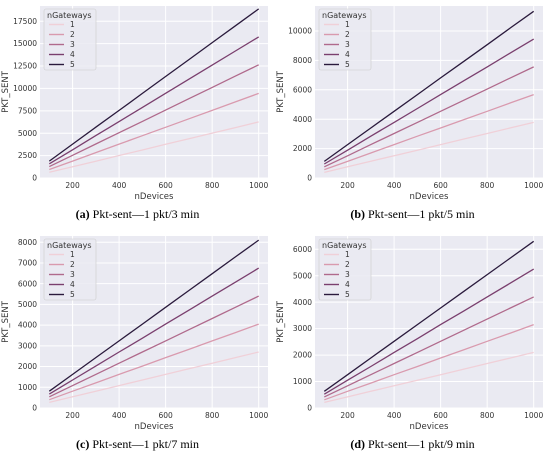 Image resolution: width=550 pixels, height=460 pixels. What do you see at coordinates (25, 21) in the screenshot?
I see `y-tick-label: 17500` at bounding box center [25, 21].